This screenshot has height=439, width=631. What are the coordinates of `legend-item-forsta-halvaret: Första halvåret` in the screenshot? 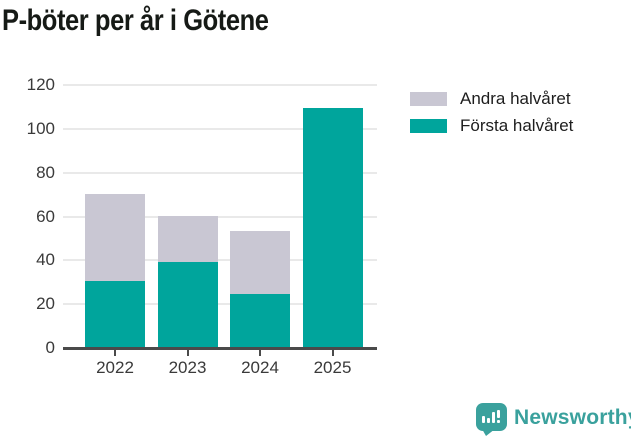 It's located at (492, 125).